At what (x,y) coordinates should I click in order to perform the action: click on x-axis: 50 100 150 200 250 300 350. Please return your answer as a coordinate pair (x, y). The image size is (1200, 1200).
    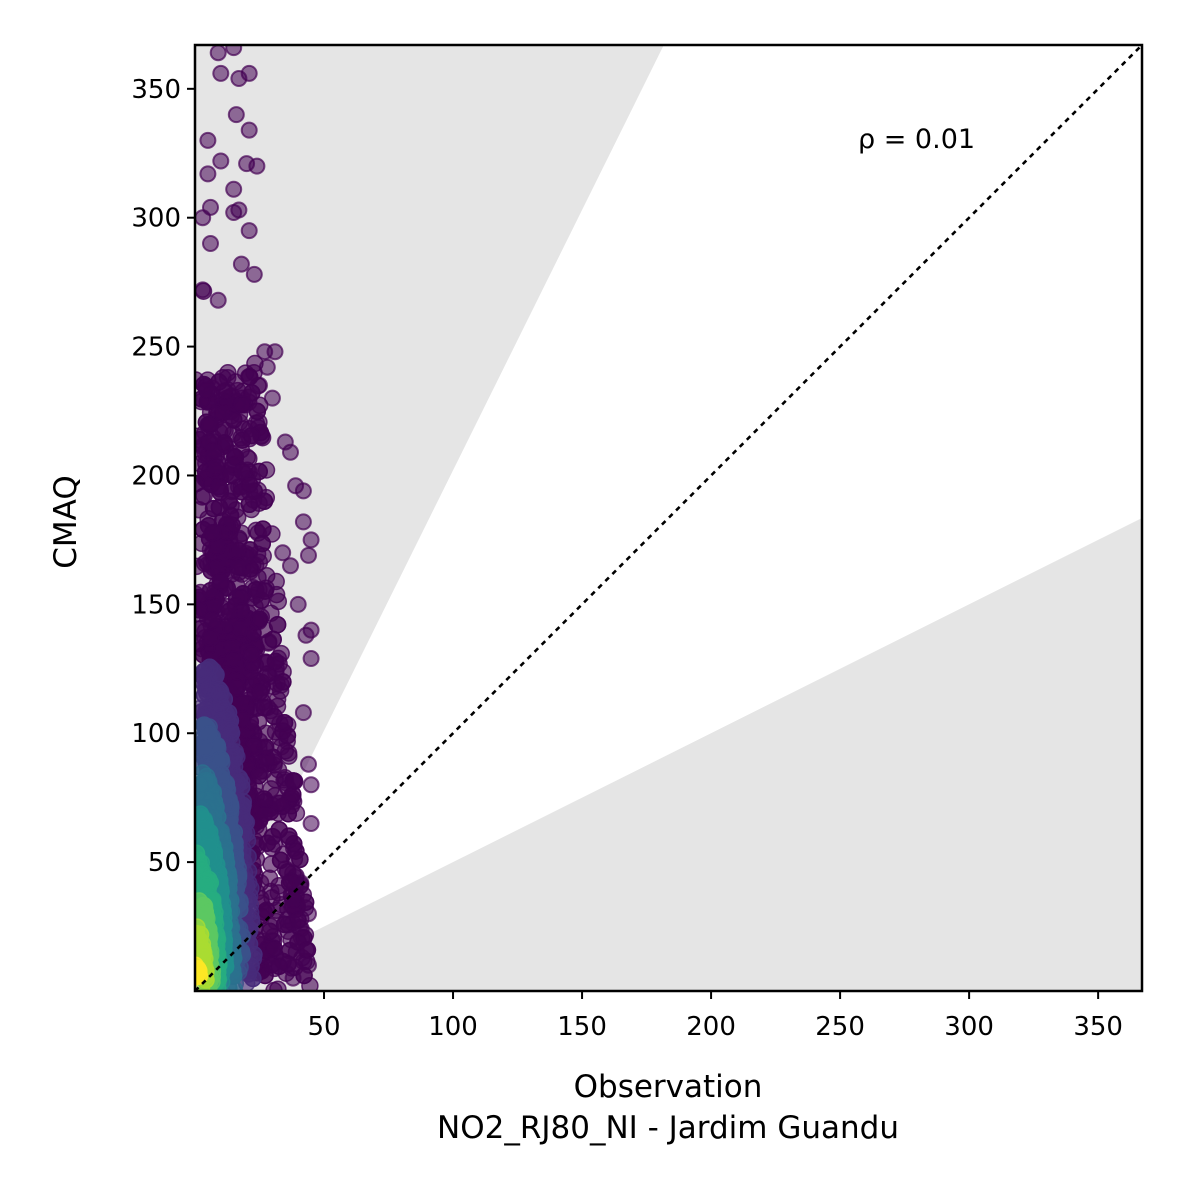
    Looking at the image, I should click on (715, 1016).